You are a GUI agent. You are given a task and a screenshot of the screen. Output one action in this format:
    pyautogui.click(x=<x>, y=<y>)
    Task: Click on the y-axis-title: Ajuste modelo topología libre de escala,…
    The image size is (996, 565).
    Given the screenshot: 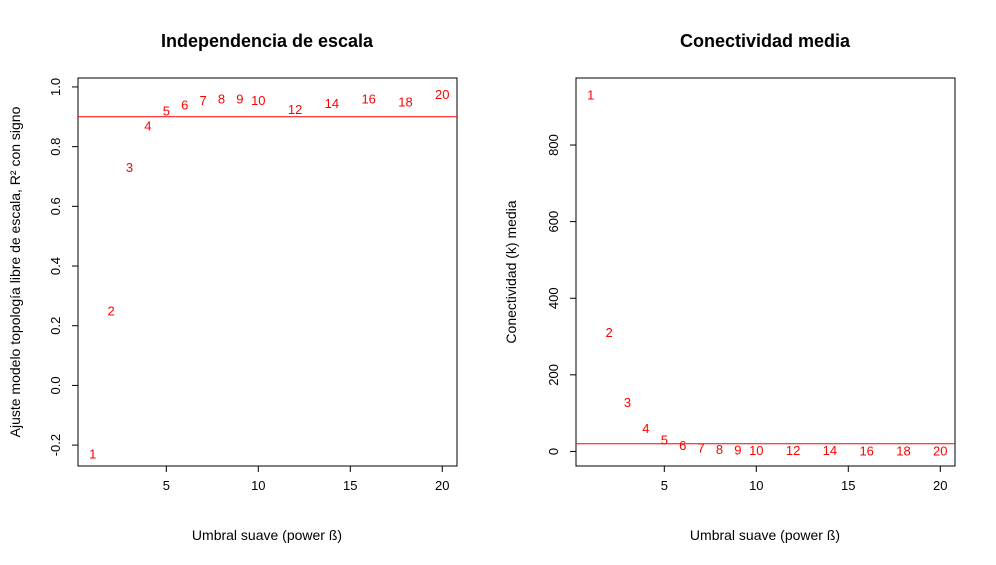 What is the action you would take?
    pyautogui.click(x=15, y=271)
    